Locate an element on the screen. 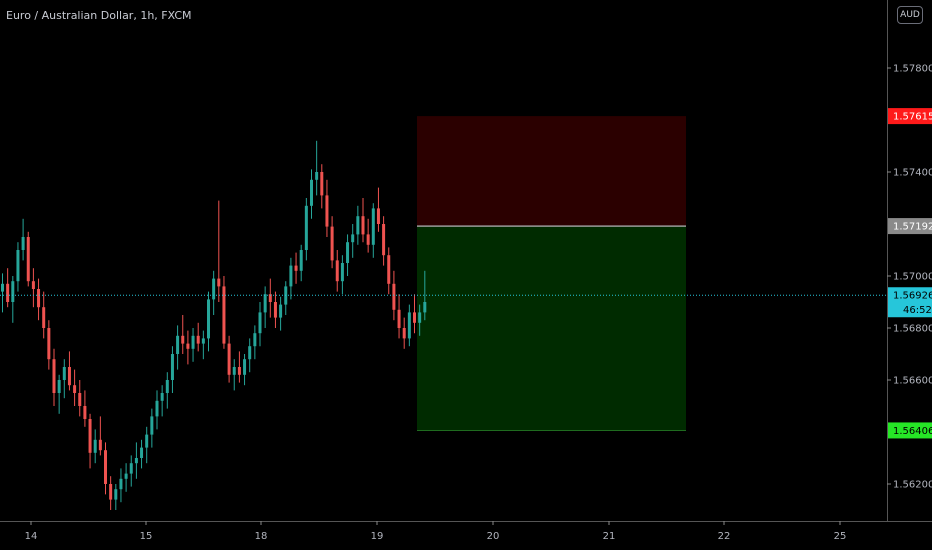 The width and height of the screenshot is (932, 550). x-tick-label: 18 is located at coordinates (261, 536).